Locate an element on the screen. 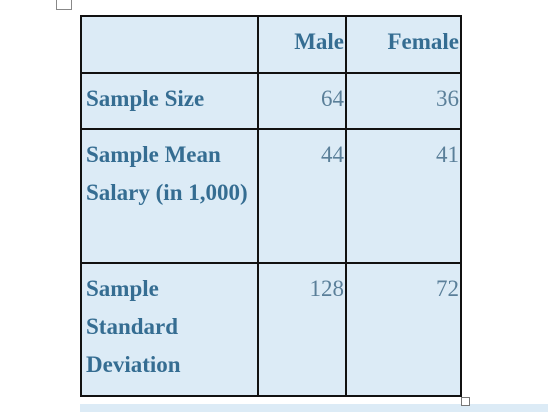 The height and width of the screenshot is (412, 548). header-row: Male Female is located at coordinates (271, 44).